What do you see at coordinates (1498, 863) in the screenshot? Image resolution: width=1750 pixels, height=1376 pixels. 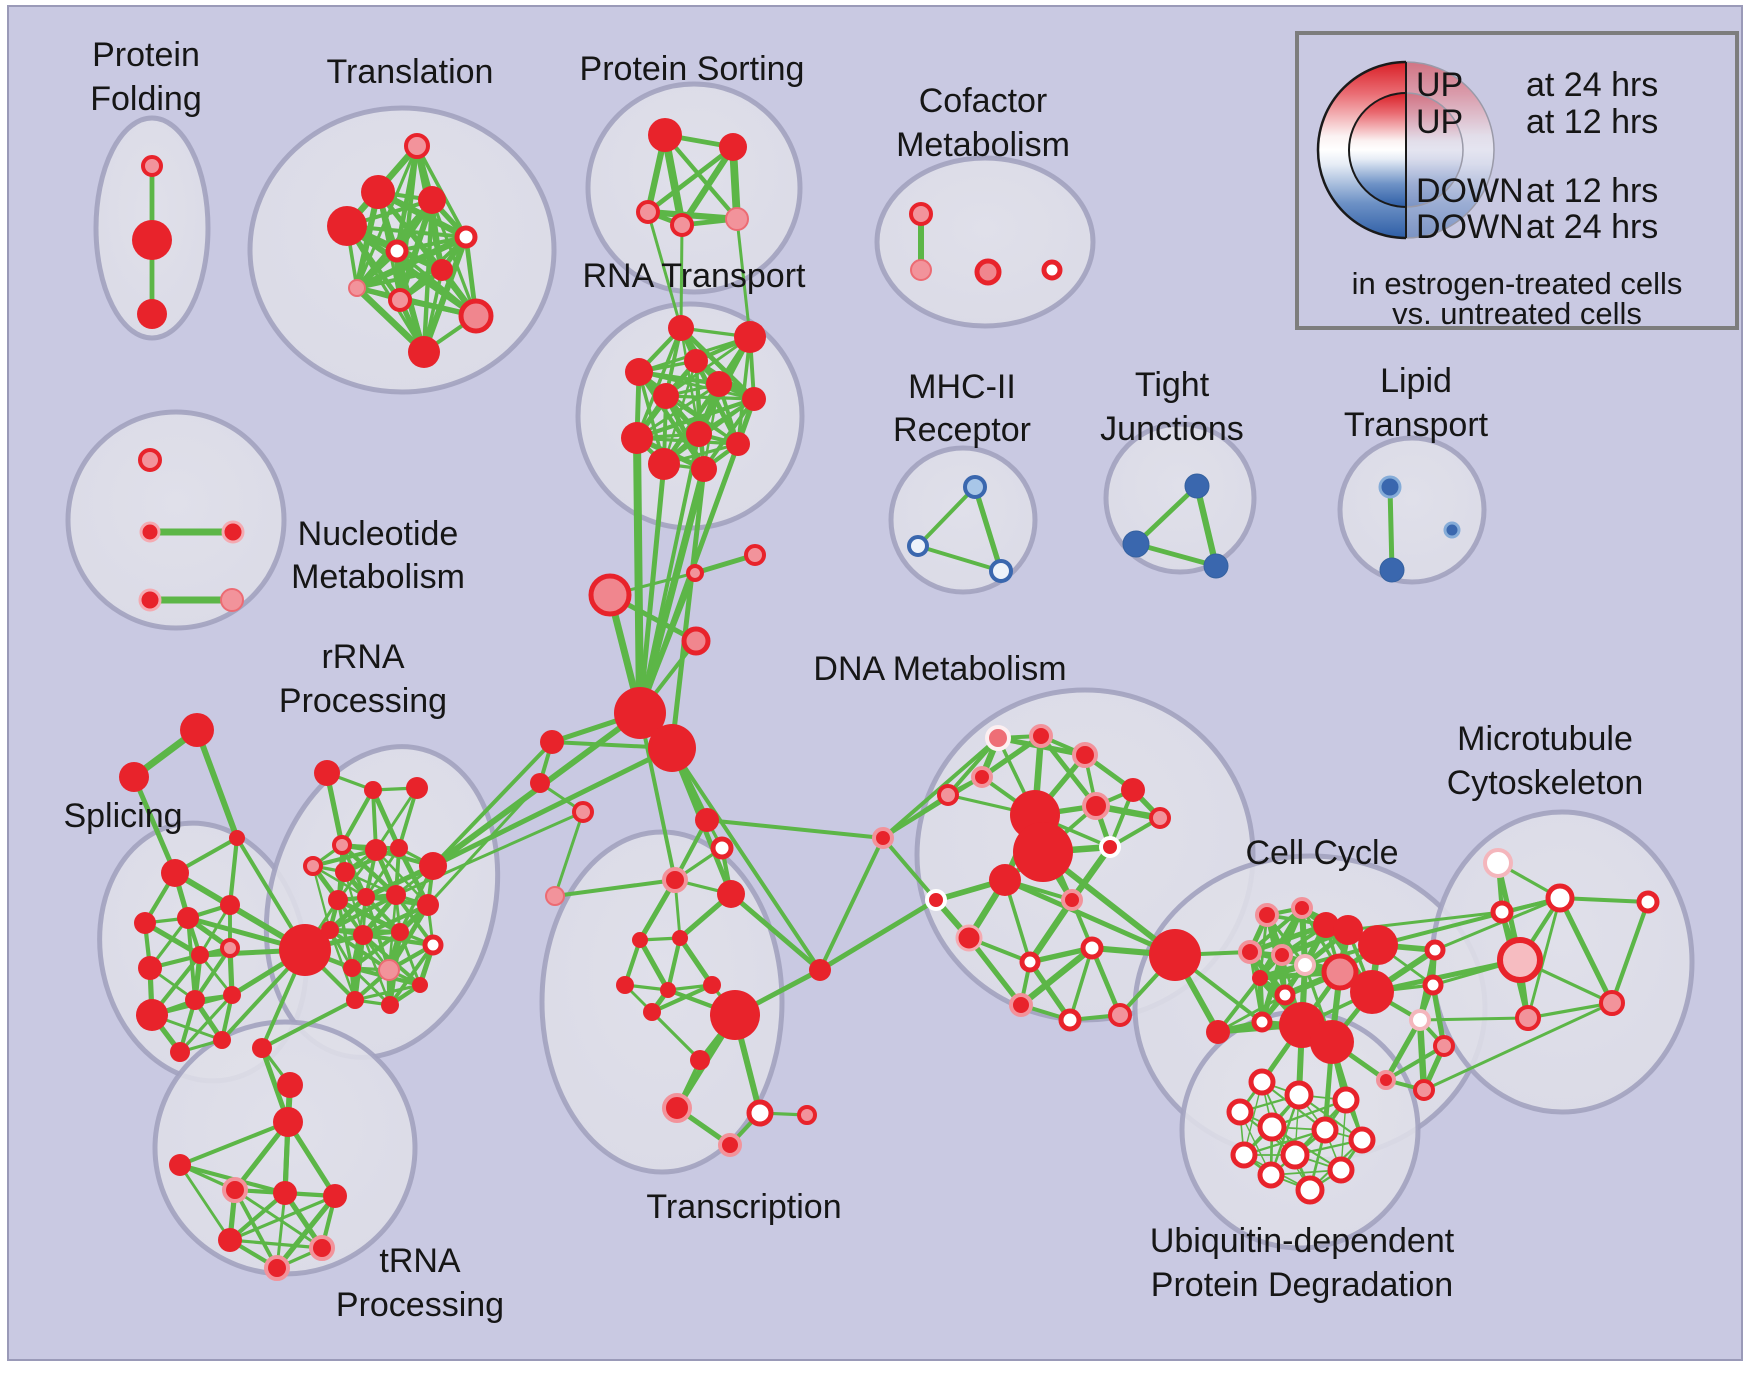 I see `node-ring_whitepink` at bounding box center [1498, 863].